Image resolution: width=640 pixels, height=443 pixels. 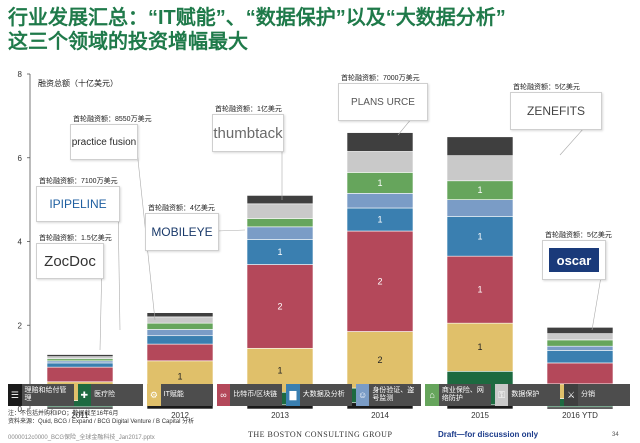 What do you see at coordinates (20, 74) in the screenshot?
I see `y-tick-label: 8` at bounding box center [20, 74].